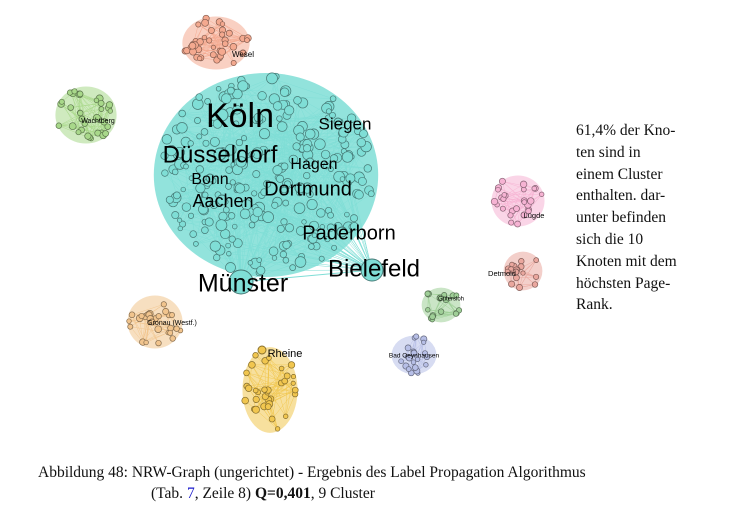 The image size is (735, 516). I want to click on side-note-line: enthalten. dar-, so click(621, 196).